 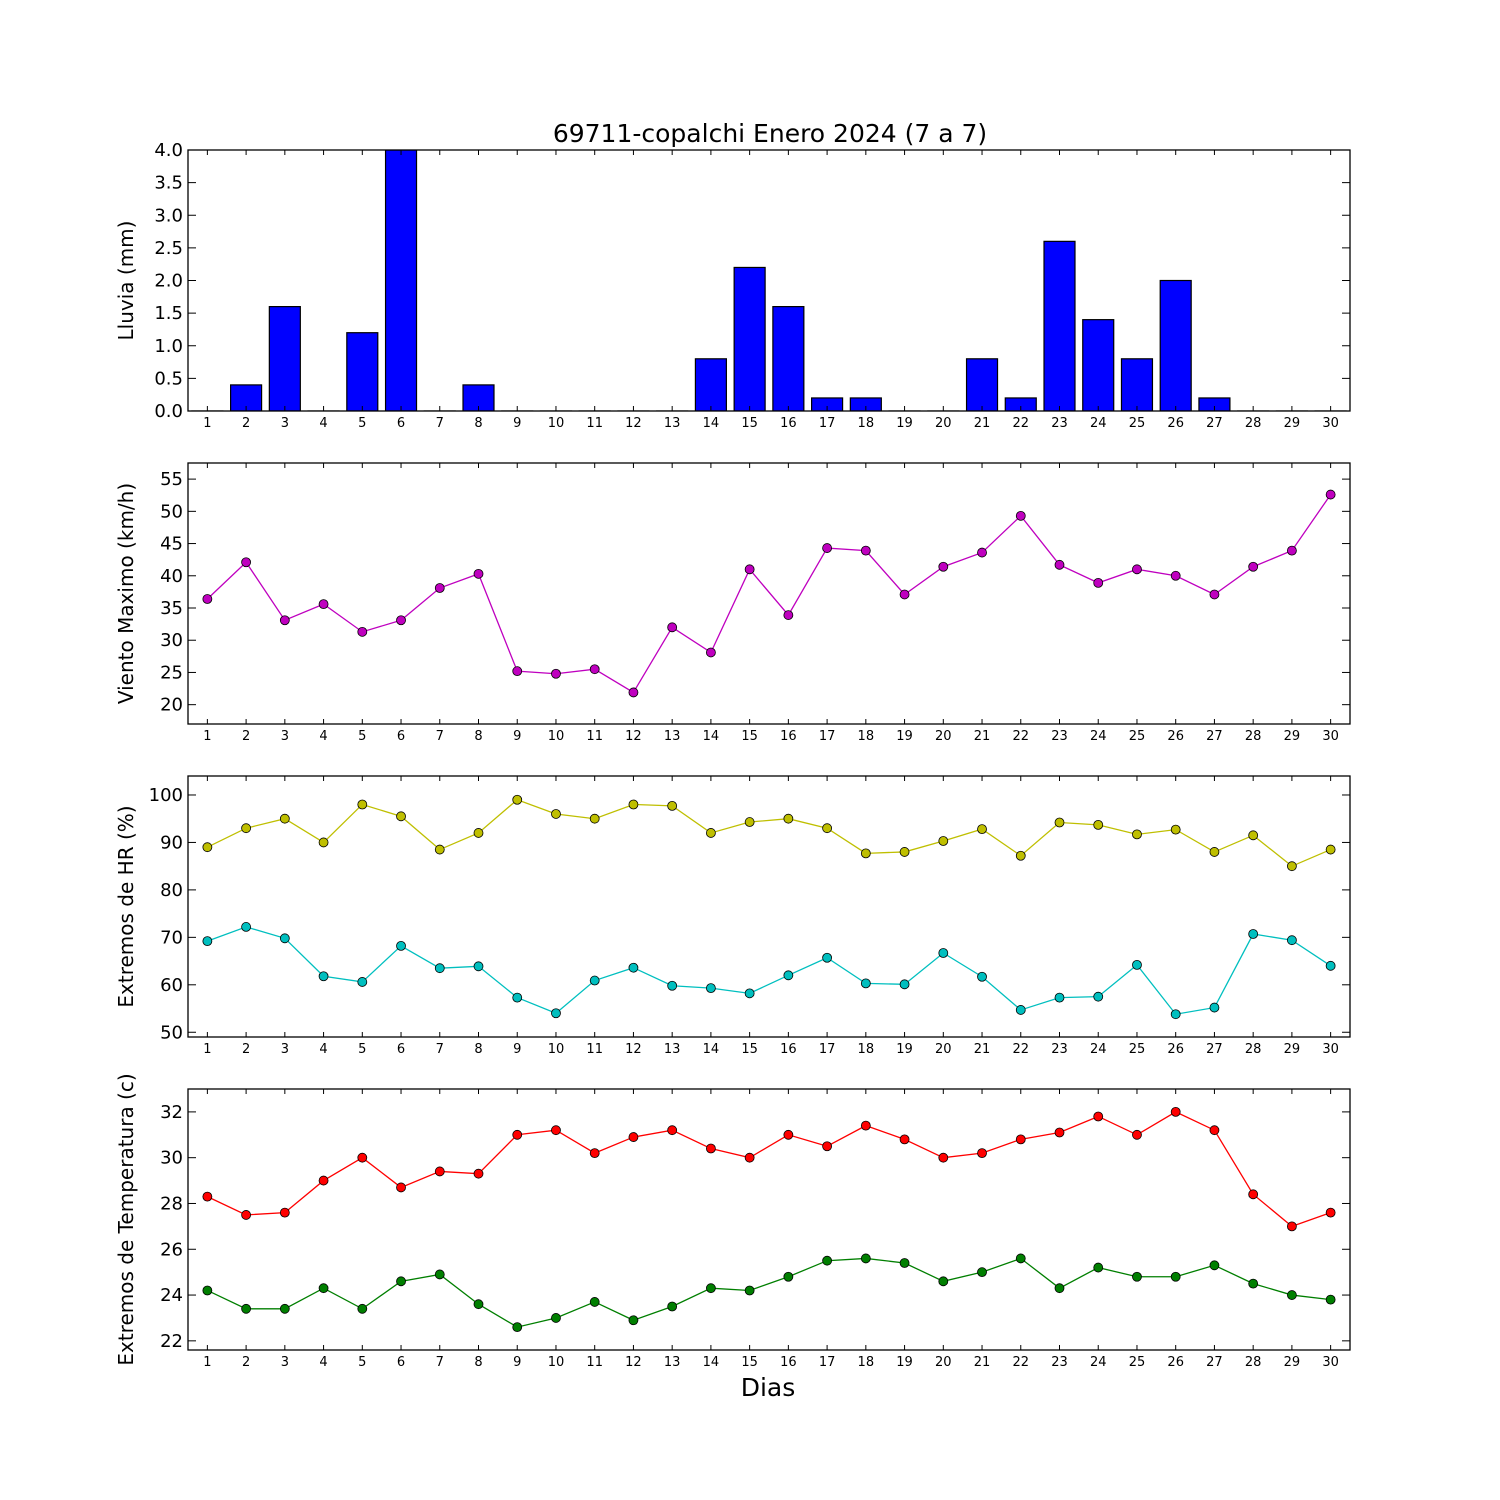 What do you see at coordinates (1330, 1362) in the screenshot?
I see `x-tick-label-temperatura-30: 30` at bounding box center [1330, 1362].